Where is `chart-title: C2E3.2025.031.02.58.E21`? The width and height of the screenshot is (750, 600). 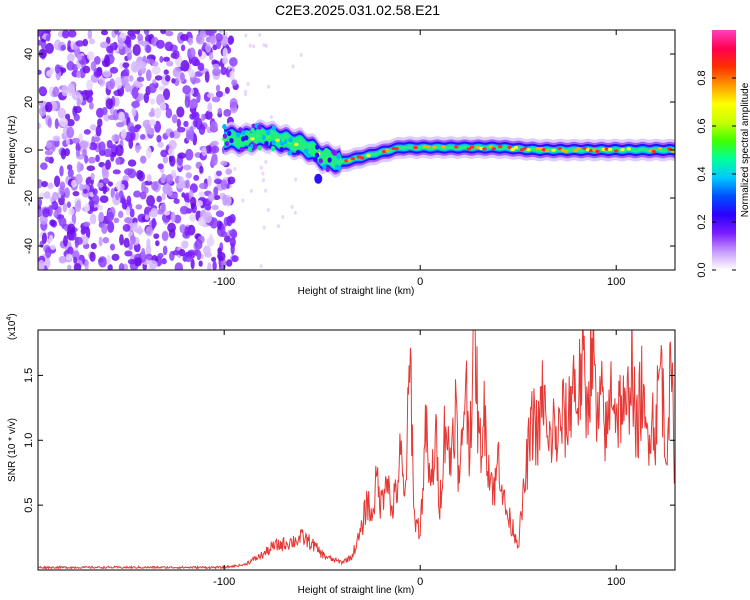 chart-title: C2E3.2025.031.02.58.E21 is located at coordinates (357, 10).